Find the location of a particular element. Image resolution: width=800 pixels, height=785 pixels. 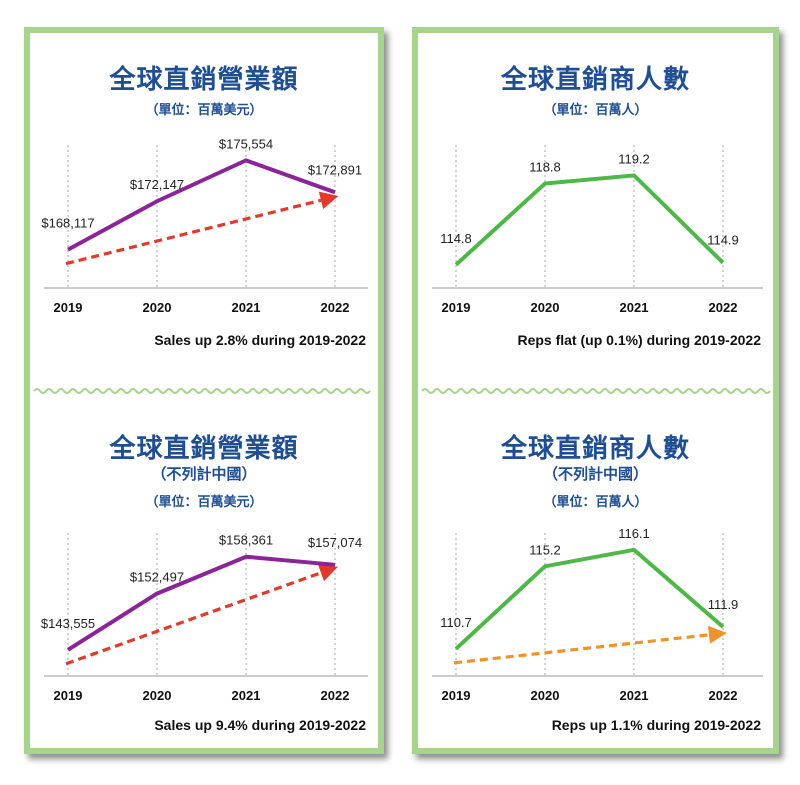

data-label: $143,555 is located at coordinates (68, 623).